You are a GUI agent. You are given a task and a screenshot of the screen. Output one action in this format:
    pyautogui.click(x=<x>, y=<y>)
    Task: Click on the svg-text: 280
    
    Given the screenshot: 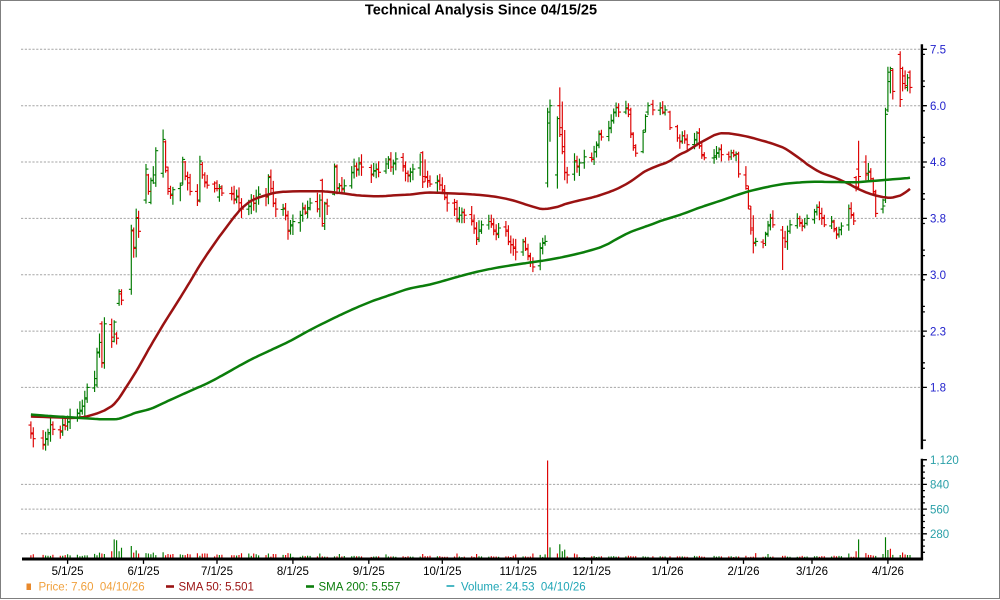 What is the action you would take?
    pyautogui.click(x=939, y=535)
    